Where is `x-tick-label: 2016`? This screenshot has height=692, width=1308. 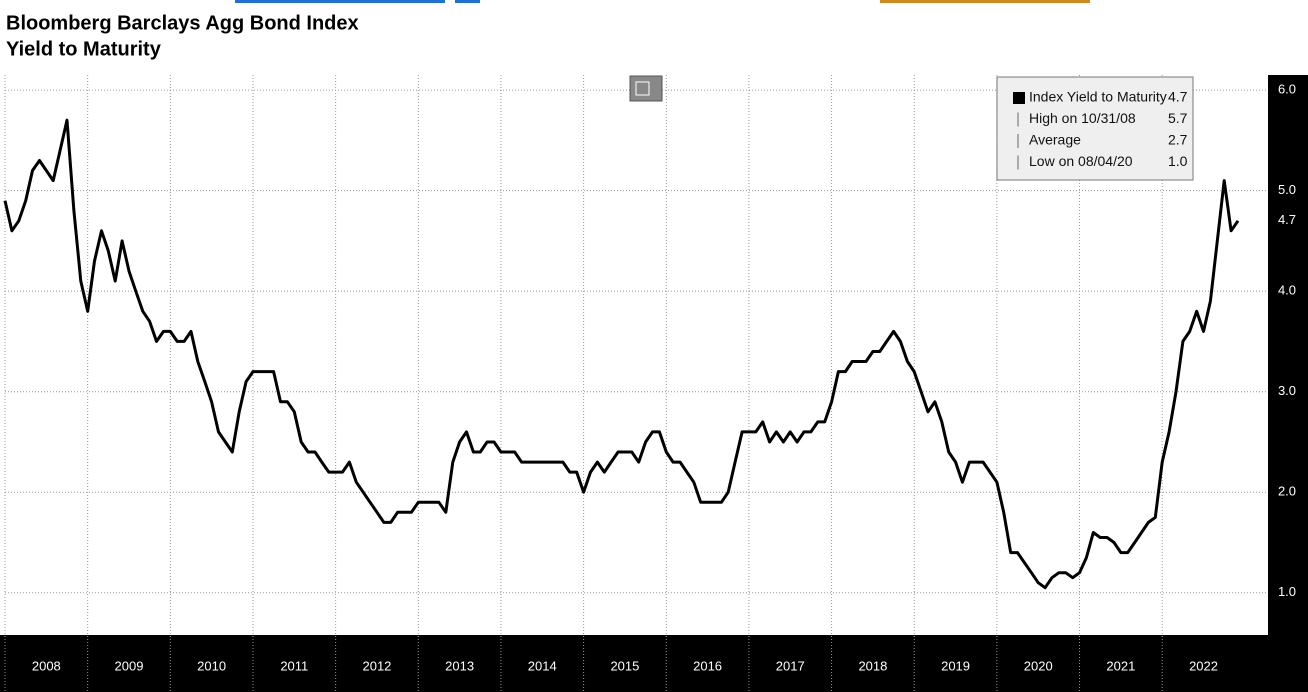 x-tick-label: 2016 is located at coordinates (707, 665).